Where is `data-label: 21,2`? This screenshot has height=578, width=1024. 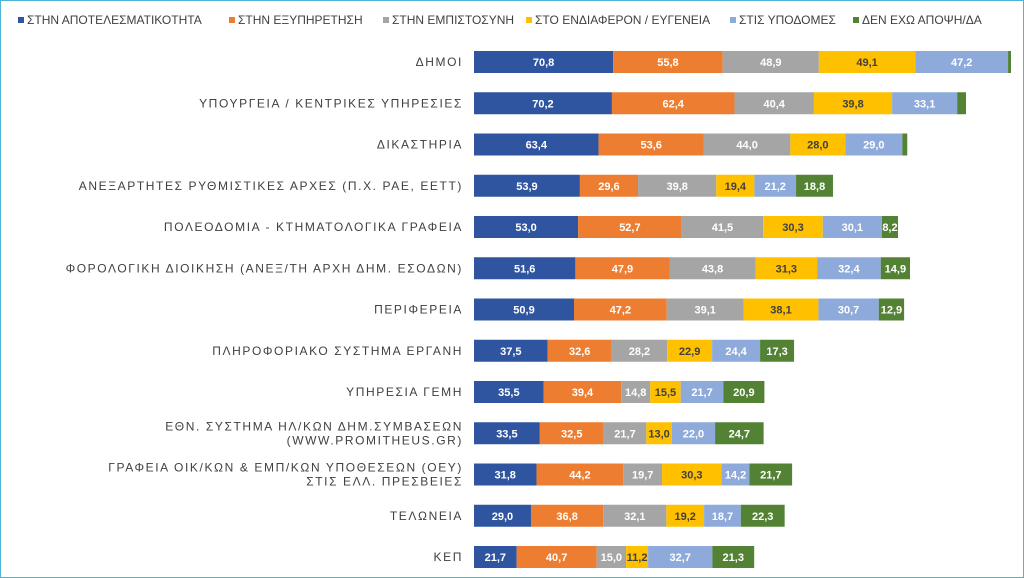 data-label: 21,2 is located at coordinates (775, 187).